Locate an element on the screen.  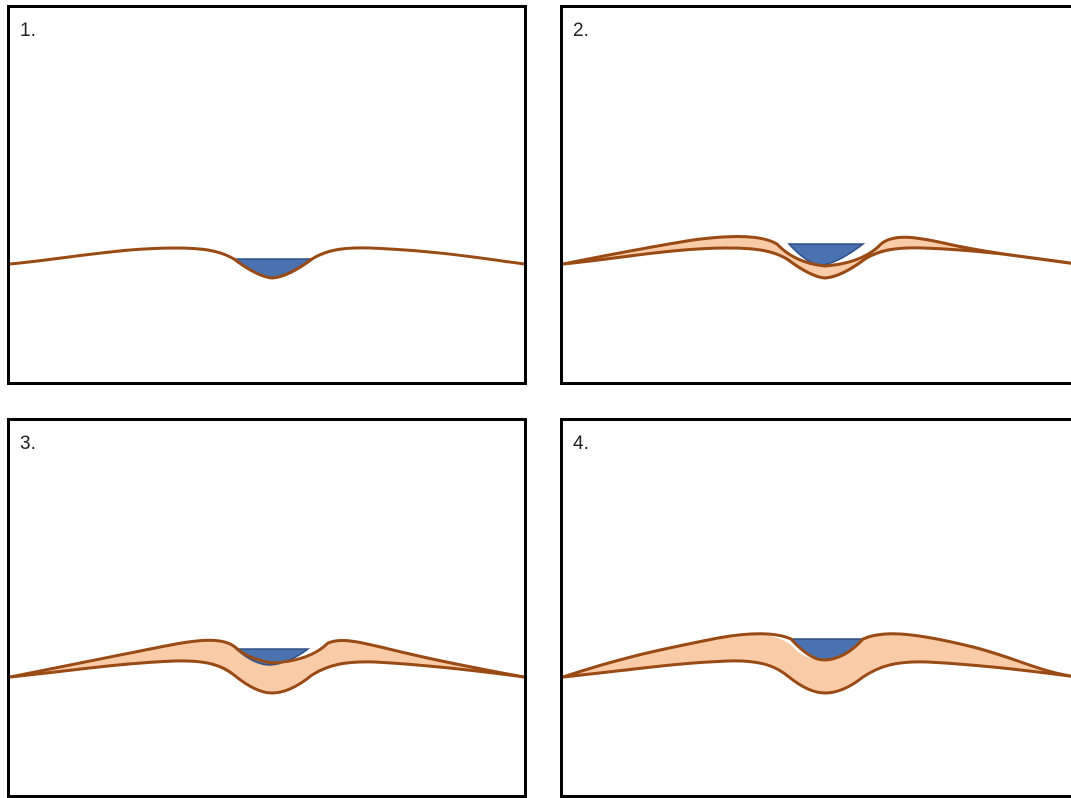
stage-2-diagram is located at coordinates (817, 257).